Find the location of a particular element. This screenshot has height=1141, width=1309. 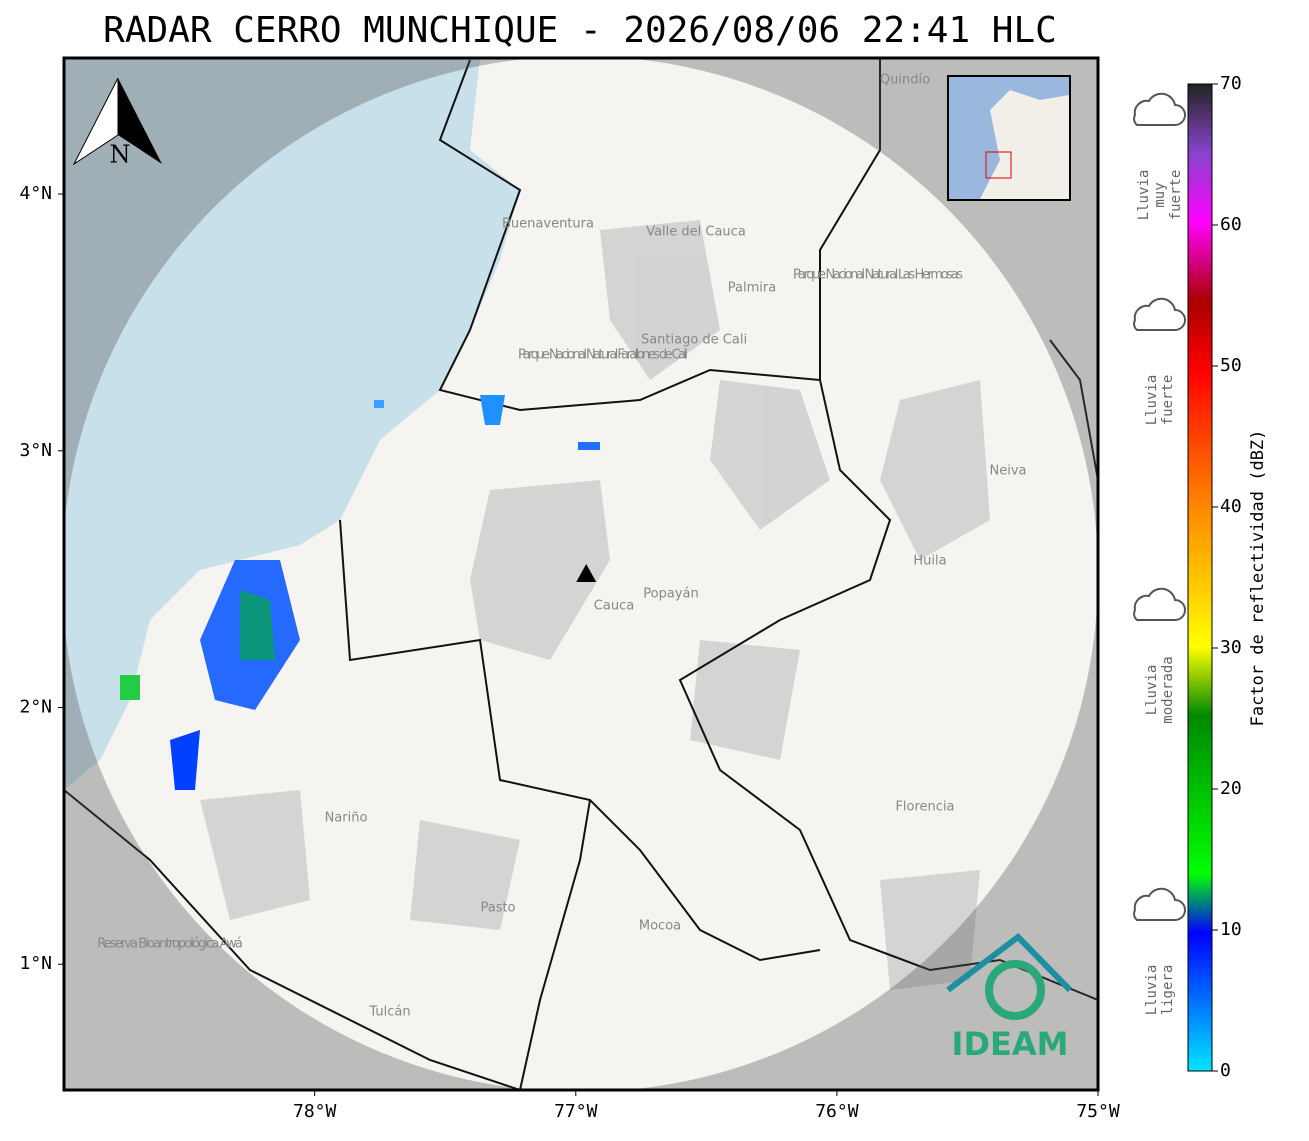

rain-level-label: Lluviamoderada is located at coordinates (1160, 689).